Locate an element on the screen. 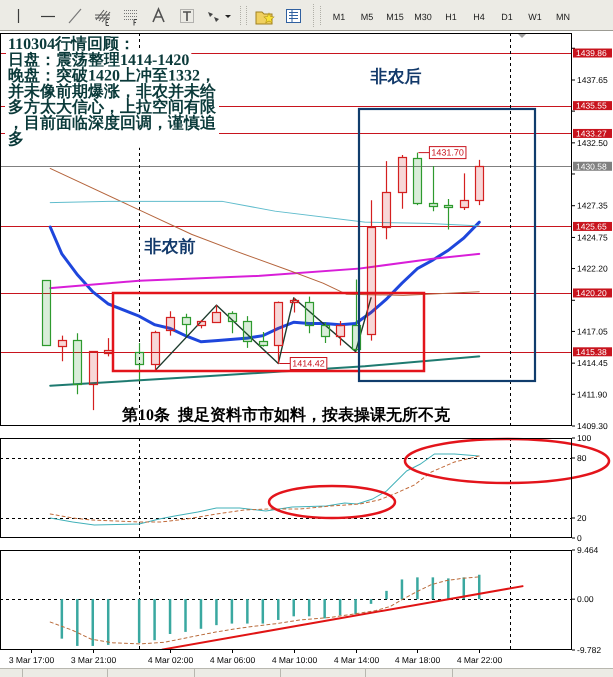  ref-line-label: 1433.27 is located at coordinates (591, 133).